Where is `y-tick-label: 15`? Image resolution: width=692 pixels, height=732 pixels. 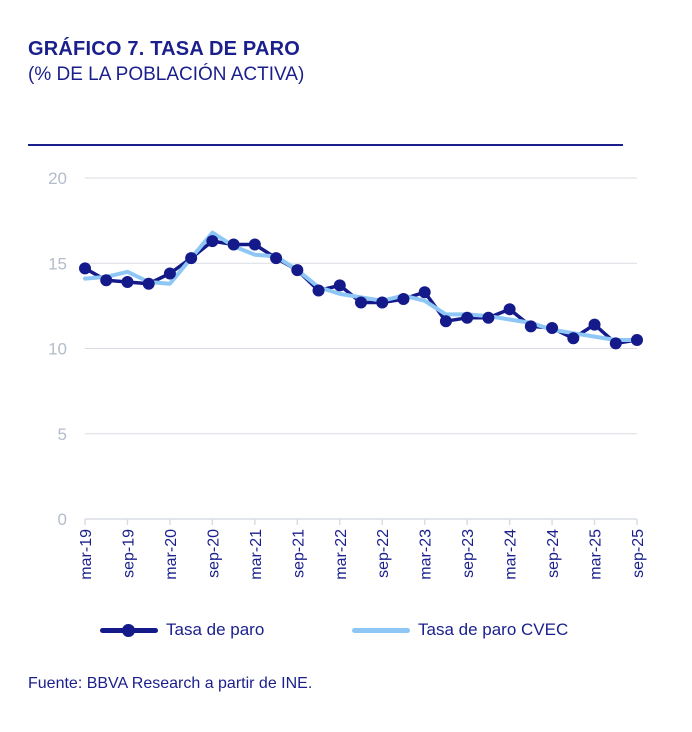 y-tick-label: 15 is located at coordinates (57, 263).